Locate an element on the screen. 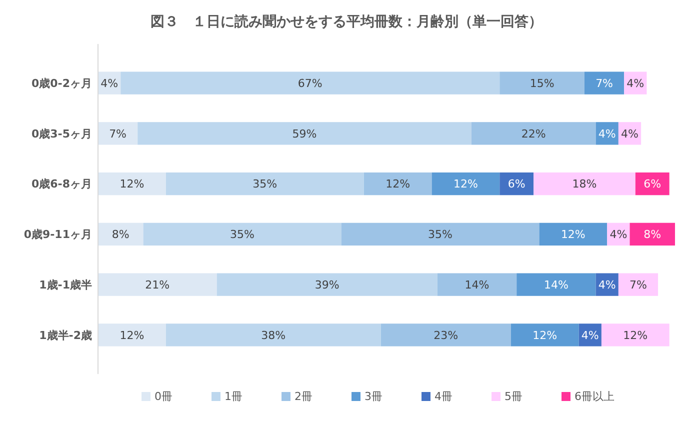 The width and height of the screenshot is (693, 422). legend-label: 4冊 is located at coordinates (443, 396).